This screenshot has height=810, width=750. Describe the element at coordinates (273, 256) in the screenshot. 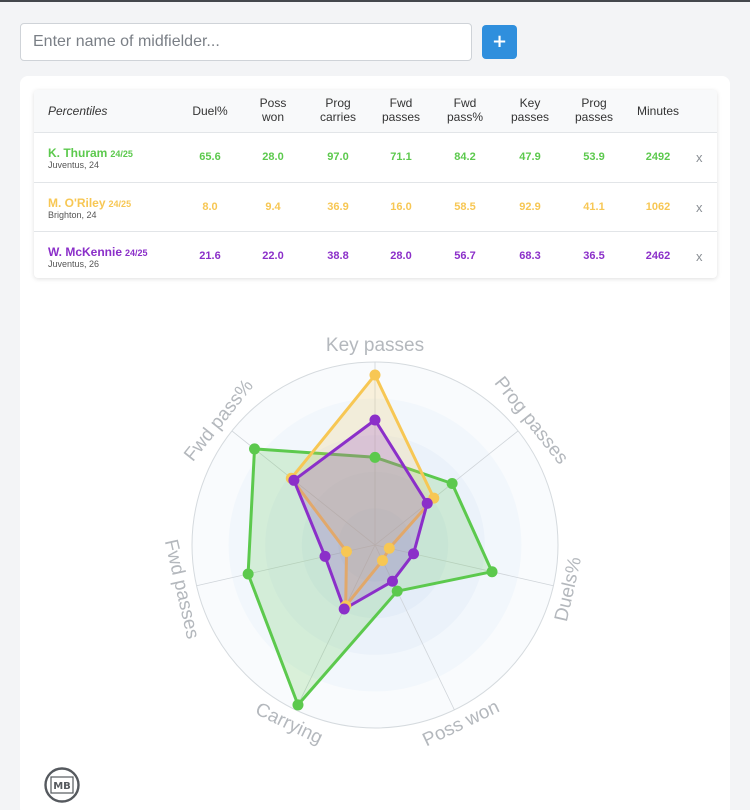

I see `table-cell: 22.0` at that location.